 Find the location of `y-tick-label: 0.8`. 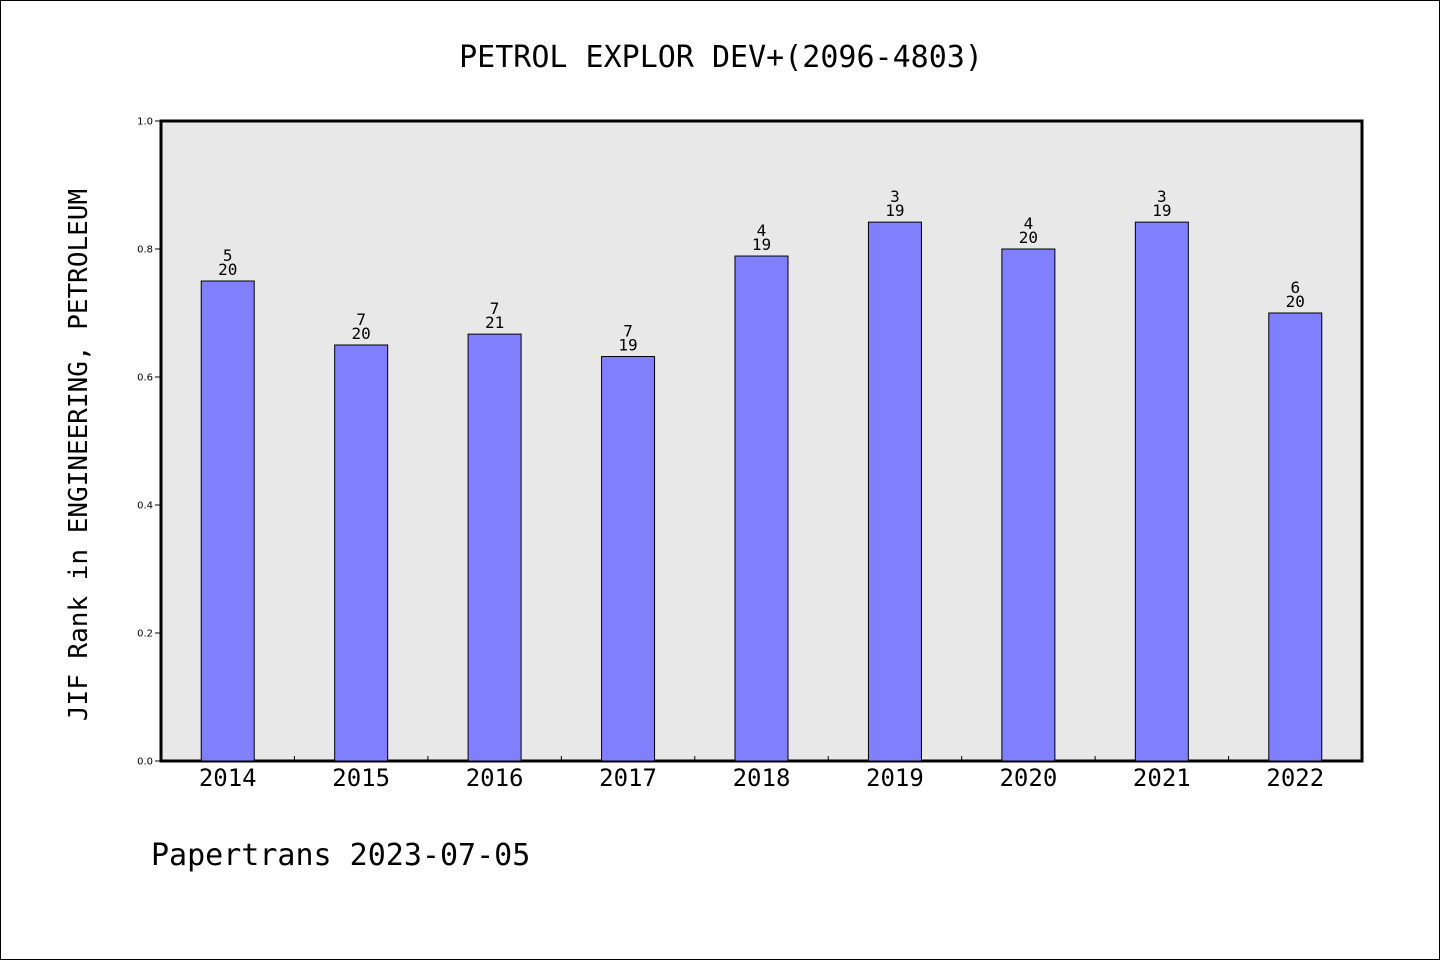

y-tick-label: 0.8 is located at coordinates (145, 250).